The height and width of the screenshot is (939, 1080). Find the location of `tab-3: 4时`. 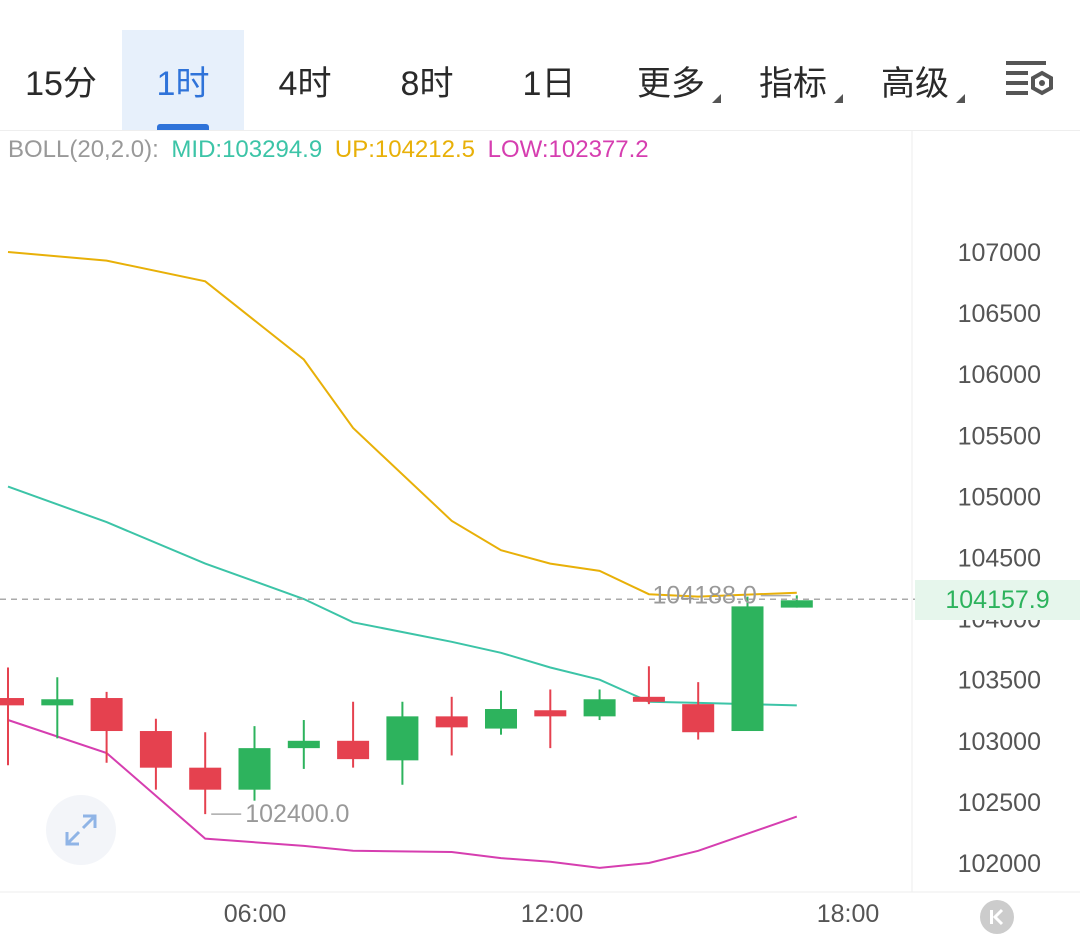

tab-3: 4时 is located at coordinates (305, 80).